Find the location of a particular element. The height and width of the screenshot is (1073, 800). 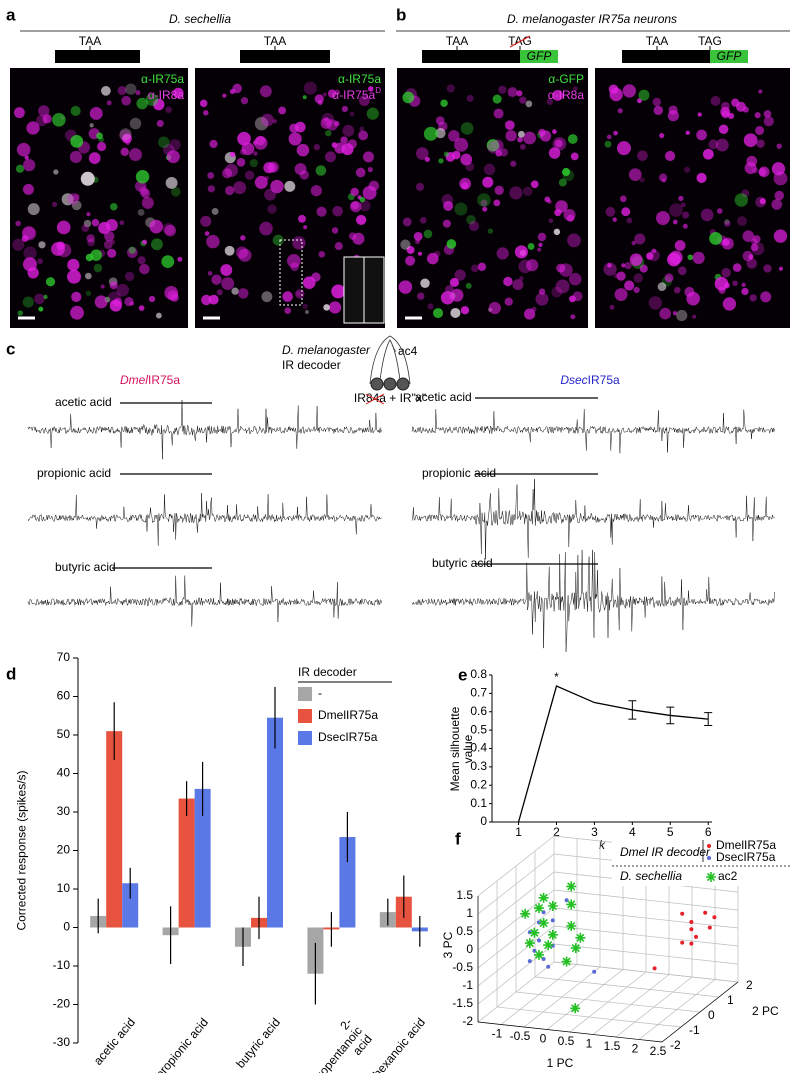

gene-name: DsecIR75a is located at coordinates (285, 56).